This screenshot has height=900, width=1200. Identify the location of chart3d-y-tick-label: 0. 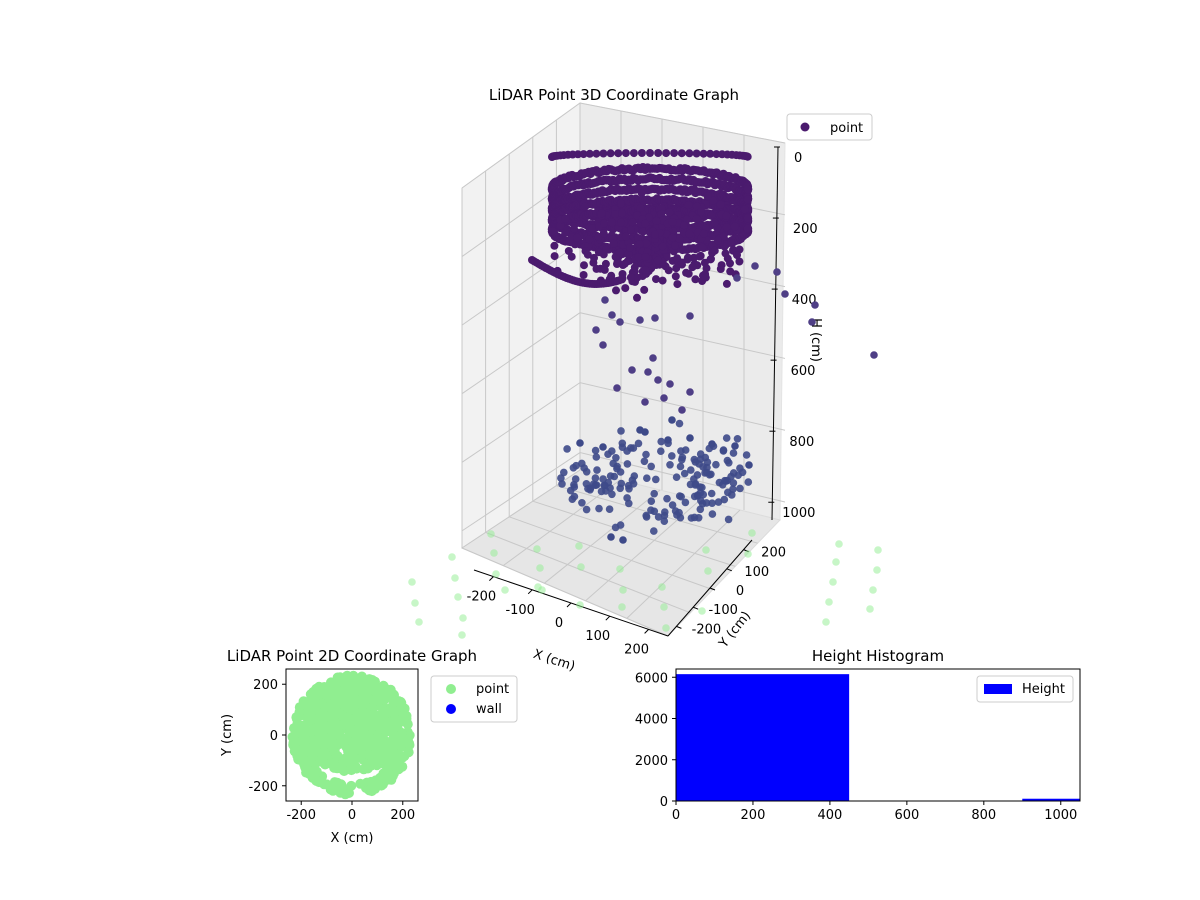
(740, 591).